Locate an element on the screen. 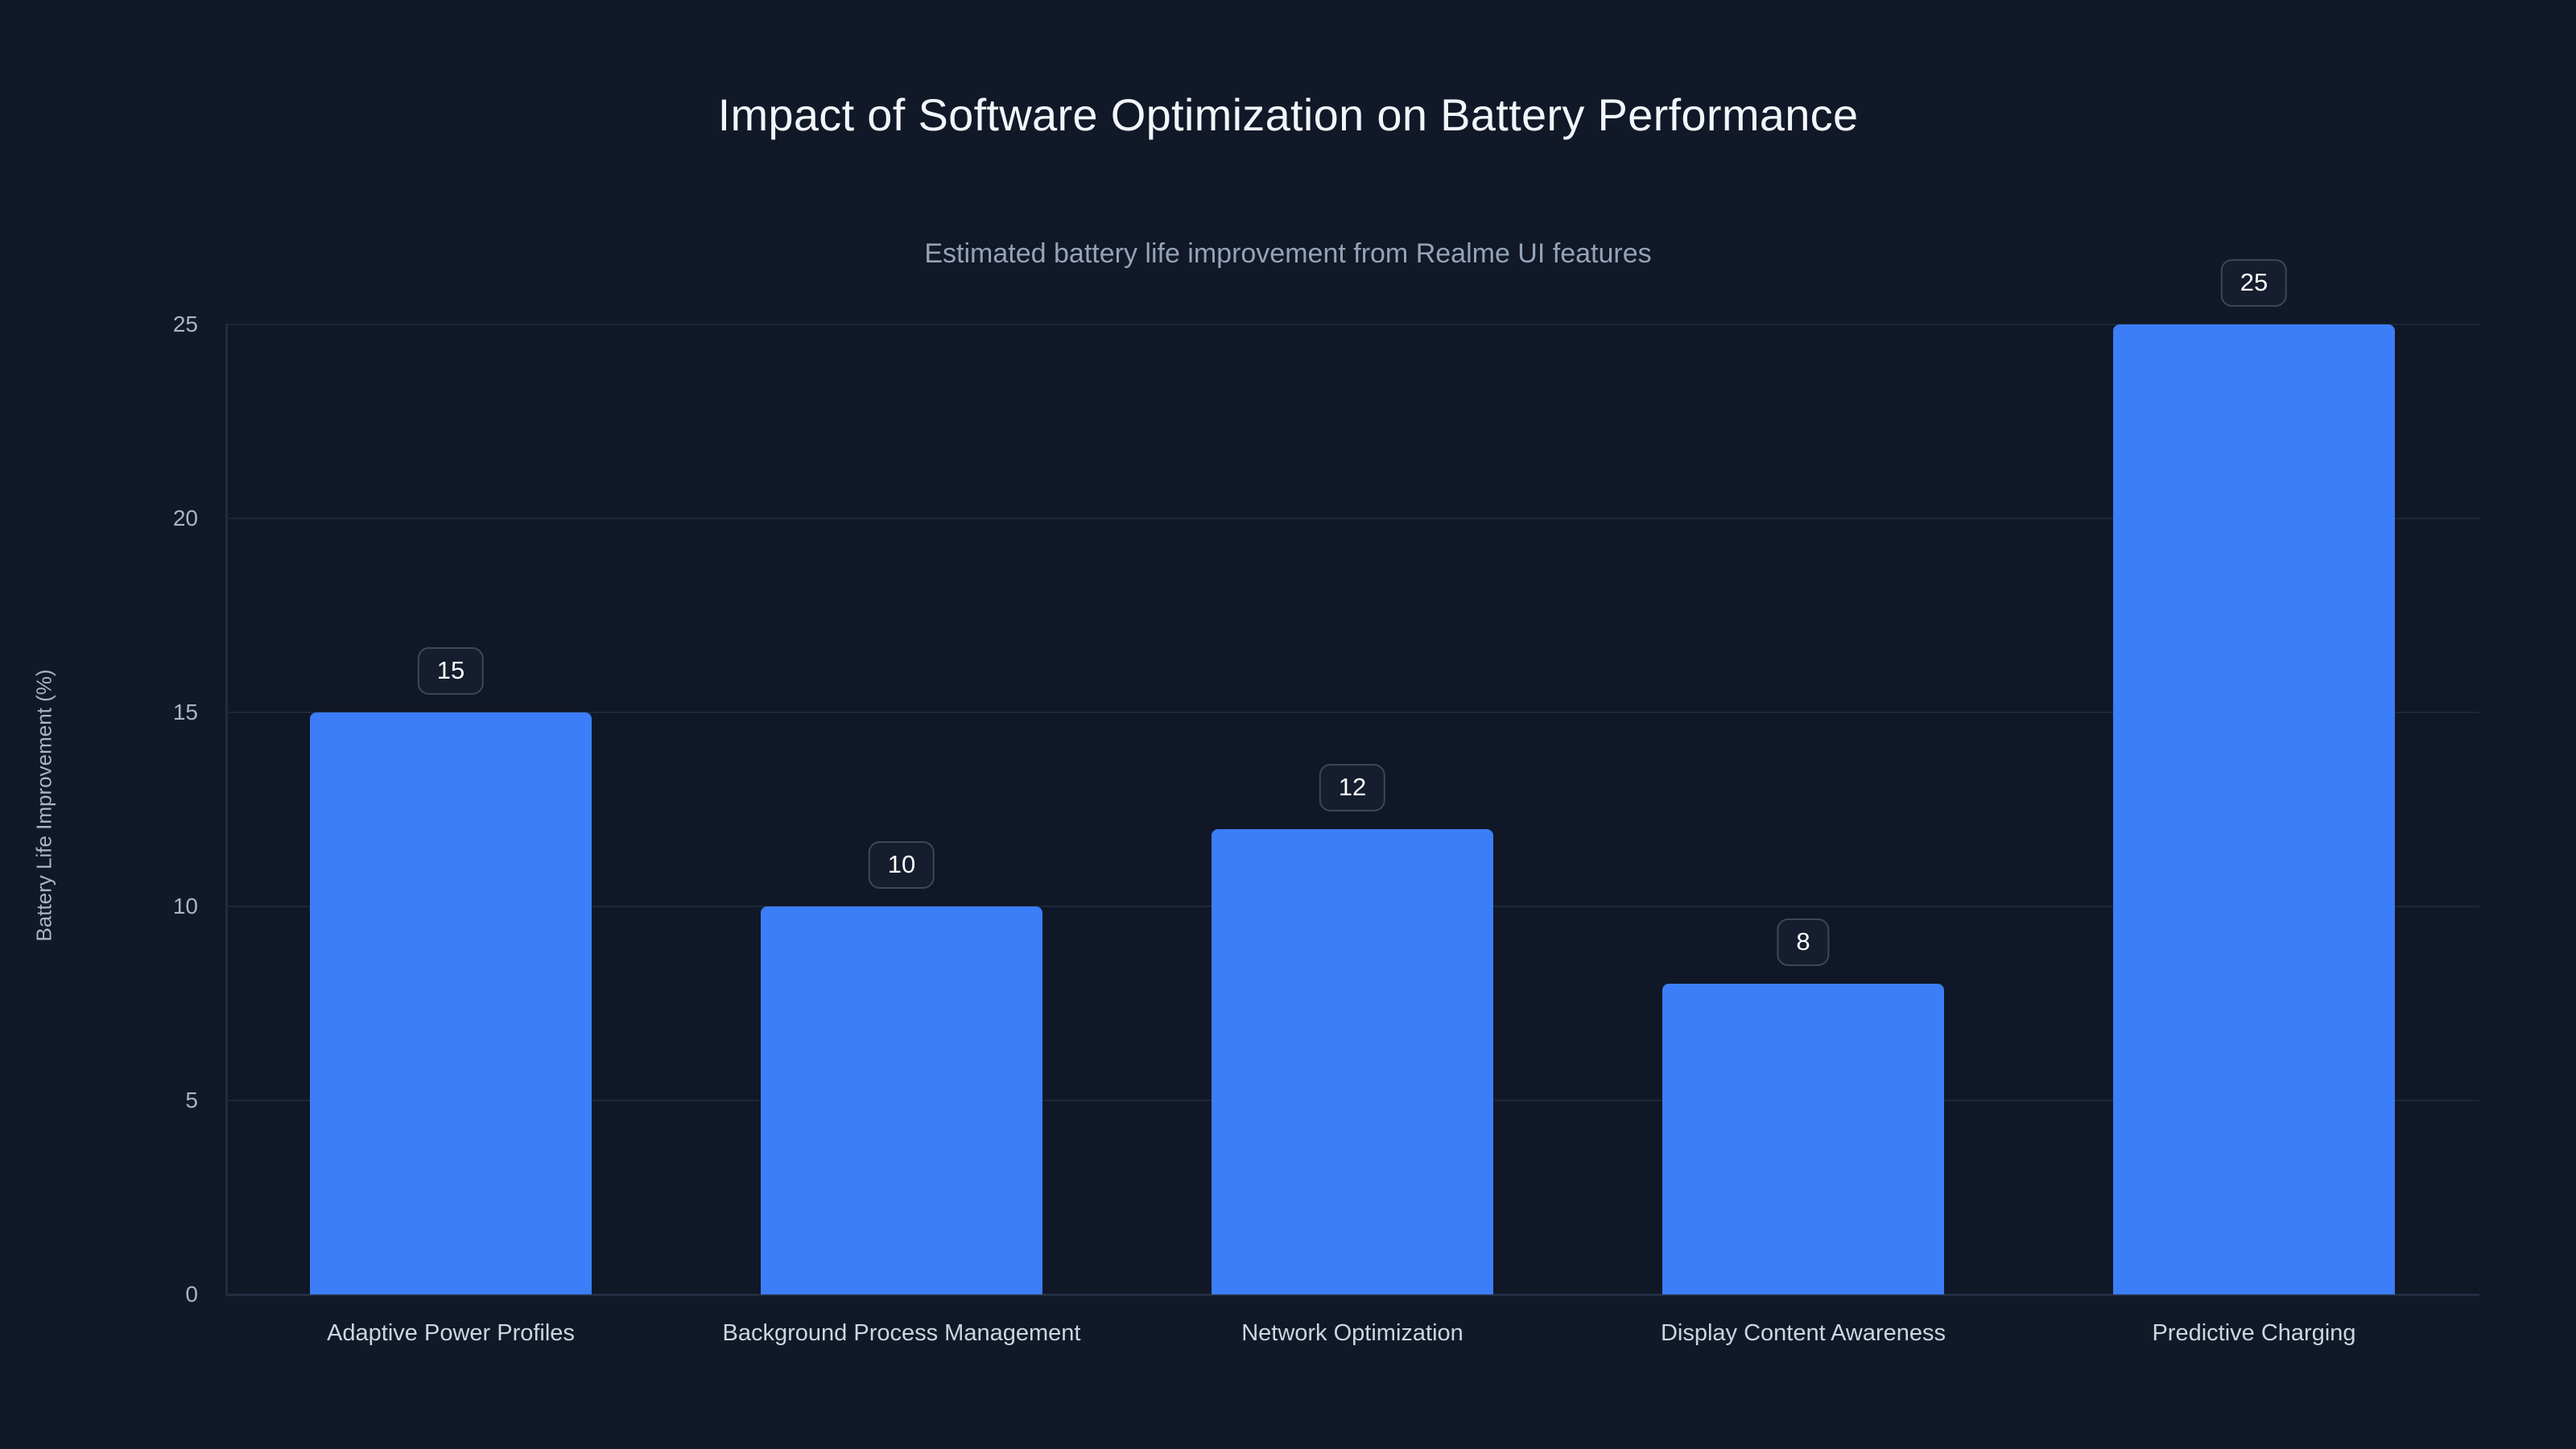 The width and height of the screenshot is (2576, 1449). bar-value-label: 12 is located at coordinates (1352, 787).